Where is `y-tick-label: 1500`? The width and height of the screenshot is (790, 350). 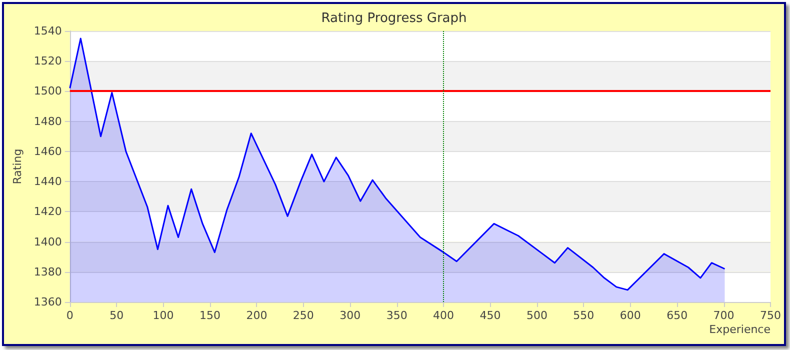 y-tick-label: 1500 is located at coordinates (48, 91).